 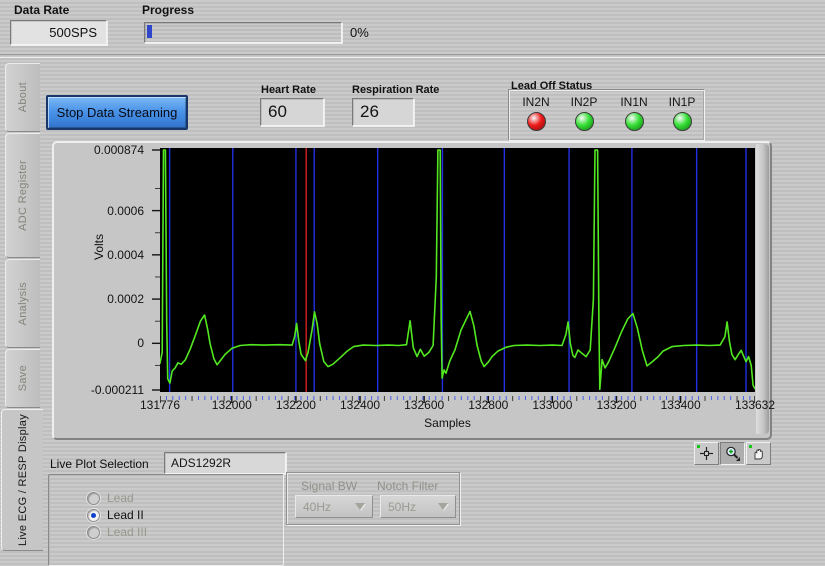 I want to click on heart-rate-label: Heart Rate, so click(x=289, y=90).